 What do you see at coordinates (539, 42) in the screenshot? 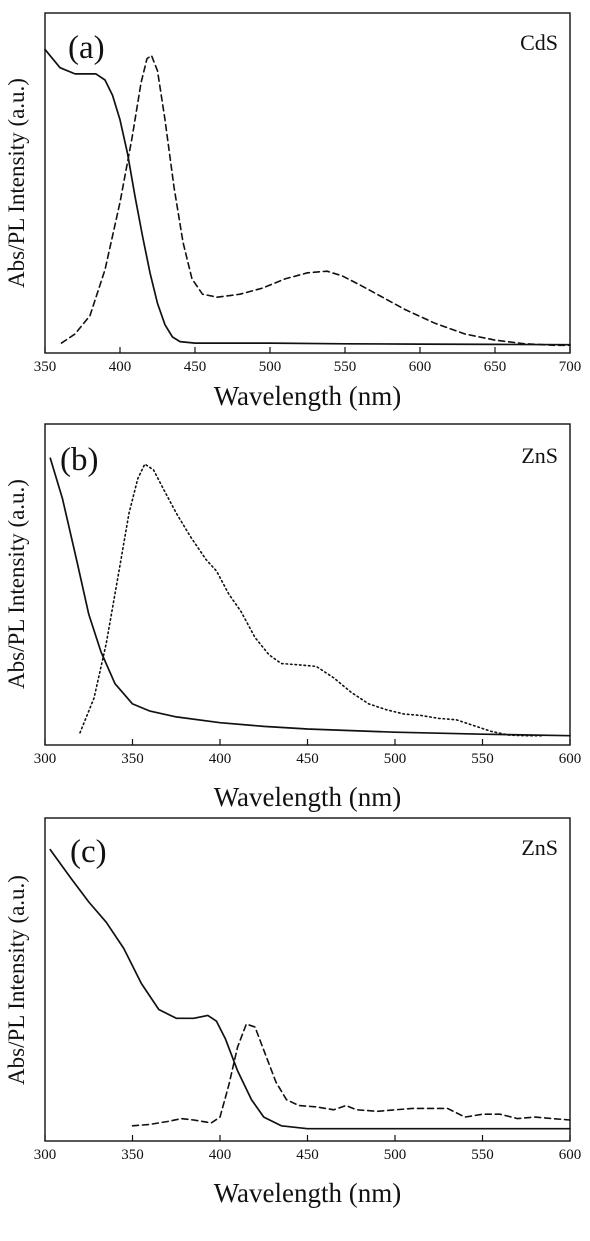
I see `material-label: CdS` at bounding box center [539, 42].